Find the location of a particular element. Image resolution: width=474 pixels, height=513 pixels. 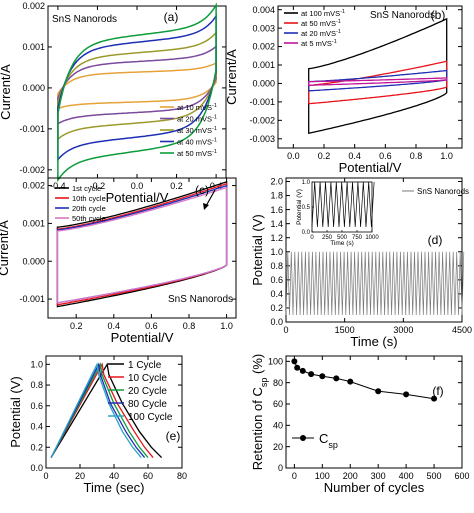

y-tick-label: -0.001 is located at coordinates (32, 299).